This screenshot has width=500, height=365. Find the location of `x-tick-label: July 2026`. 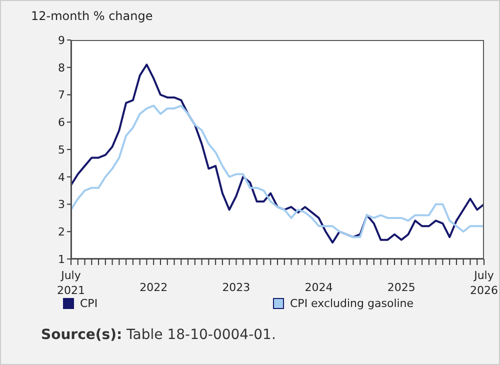

x-tick-label: July 2026 is located at coordinates (484, 283).